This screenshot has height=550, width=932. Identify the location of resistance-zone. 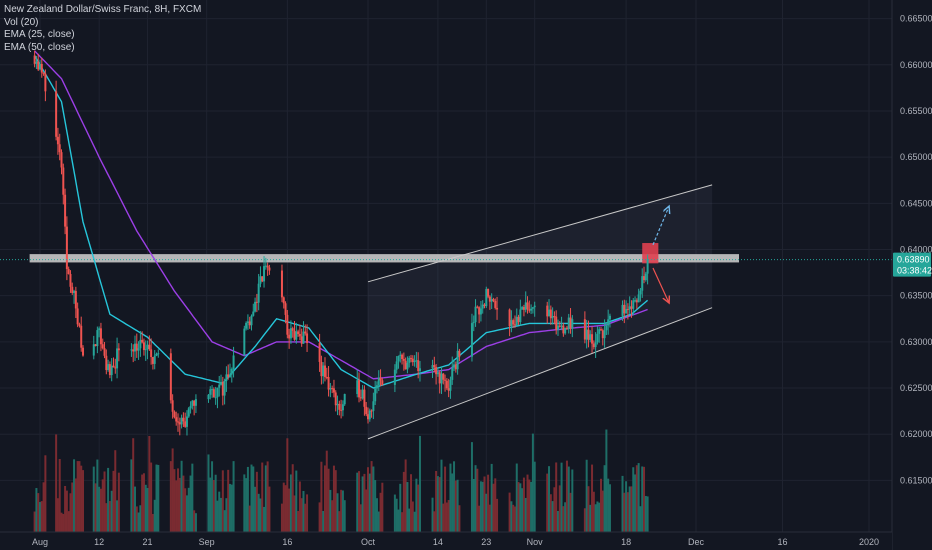
(384, 253).